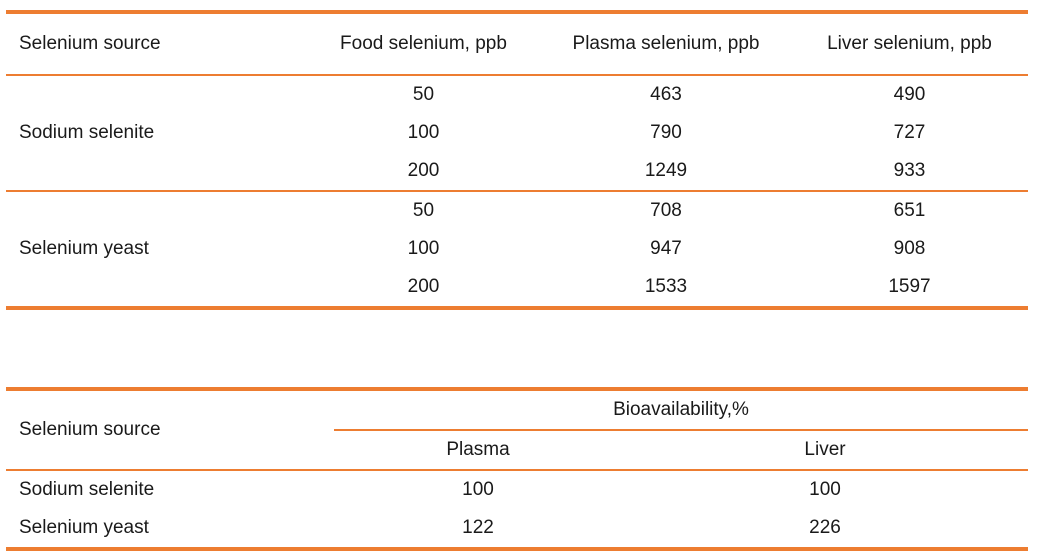  Describe the element at coordinates (517, 489) in the screenshot. I see `table-row: Sodium selenite 100 100` at that location.